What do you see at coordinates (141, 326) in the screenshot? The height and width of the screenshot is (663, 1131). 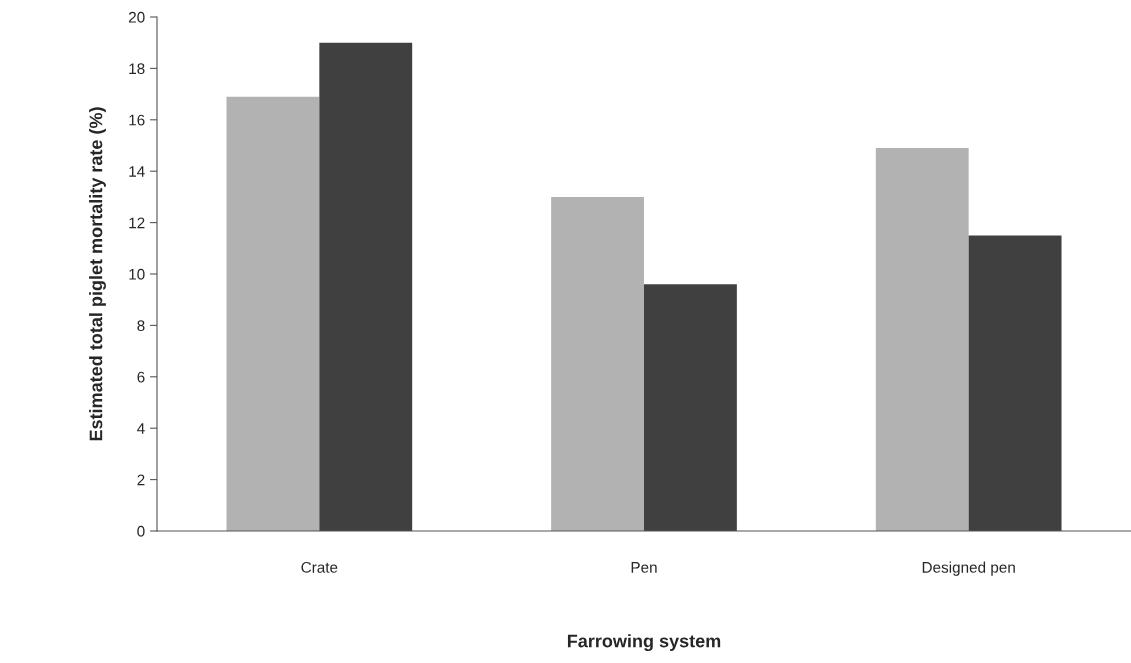 I see `y-tick-label: 8` at bounding box center [141, 326].